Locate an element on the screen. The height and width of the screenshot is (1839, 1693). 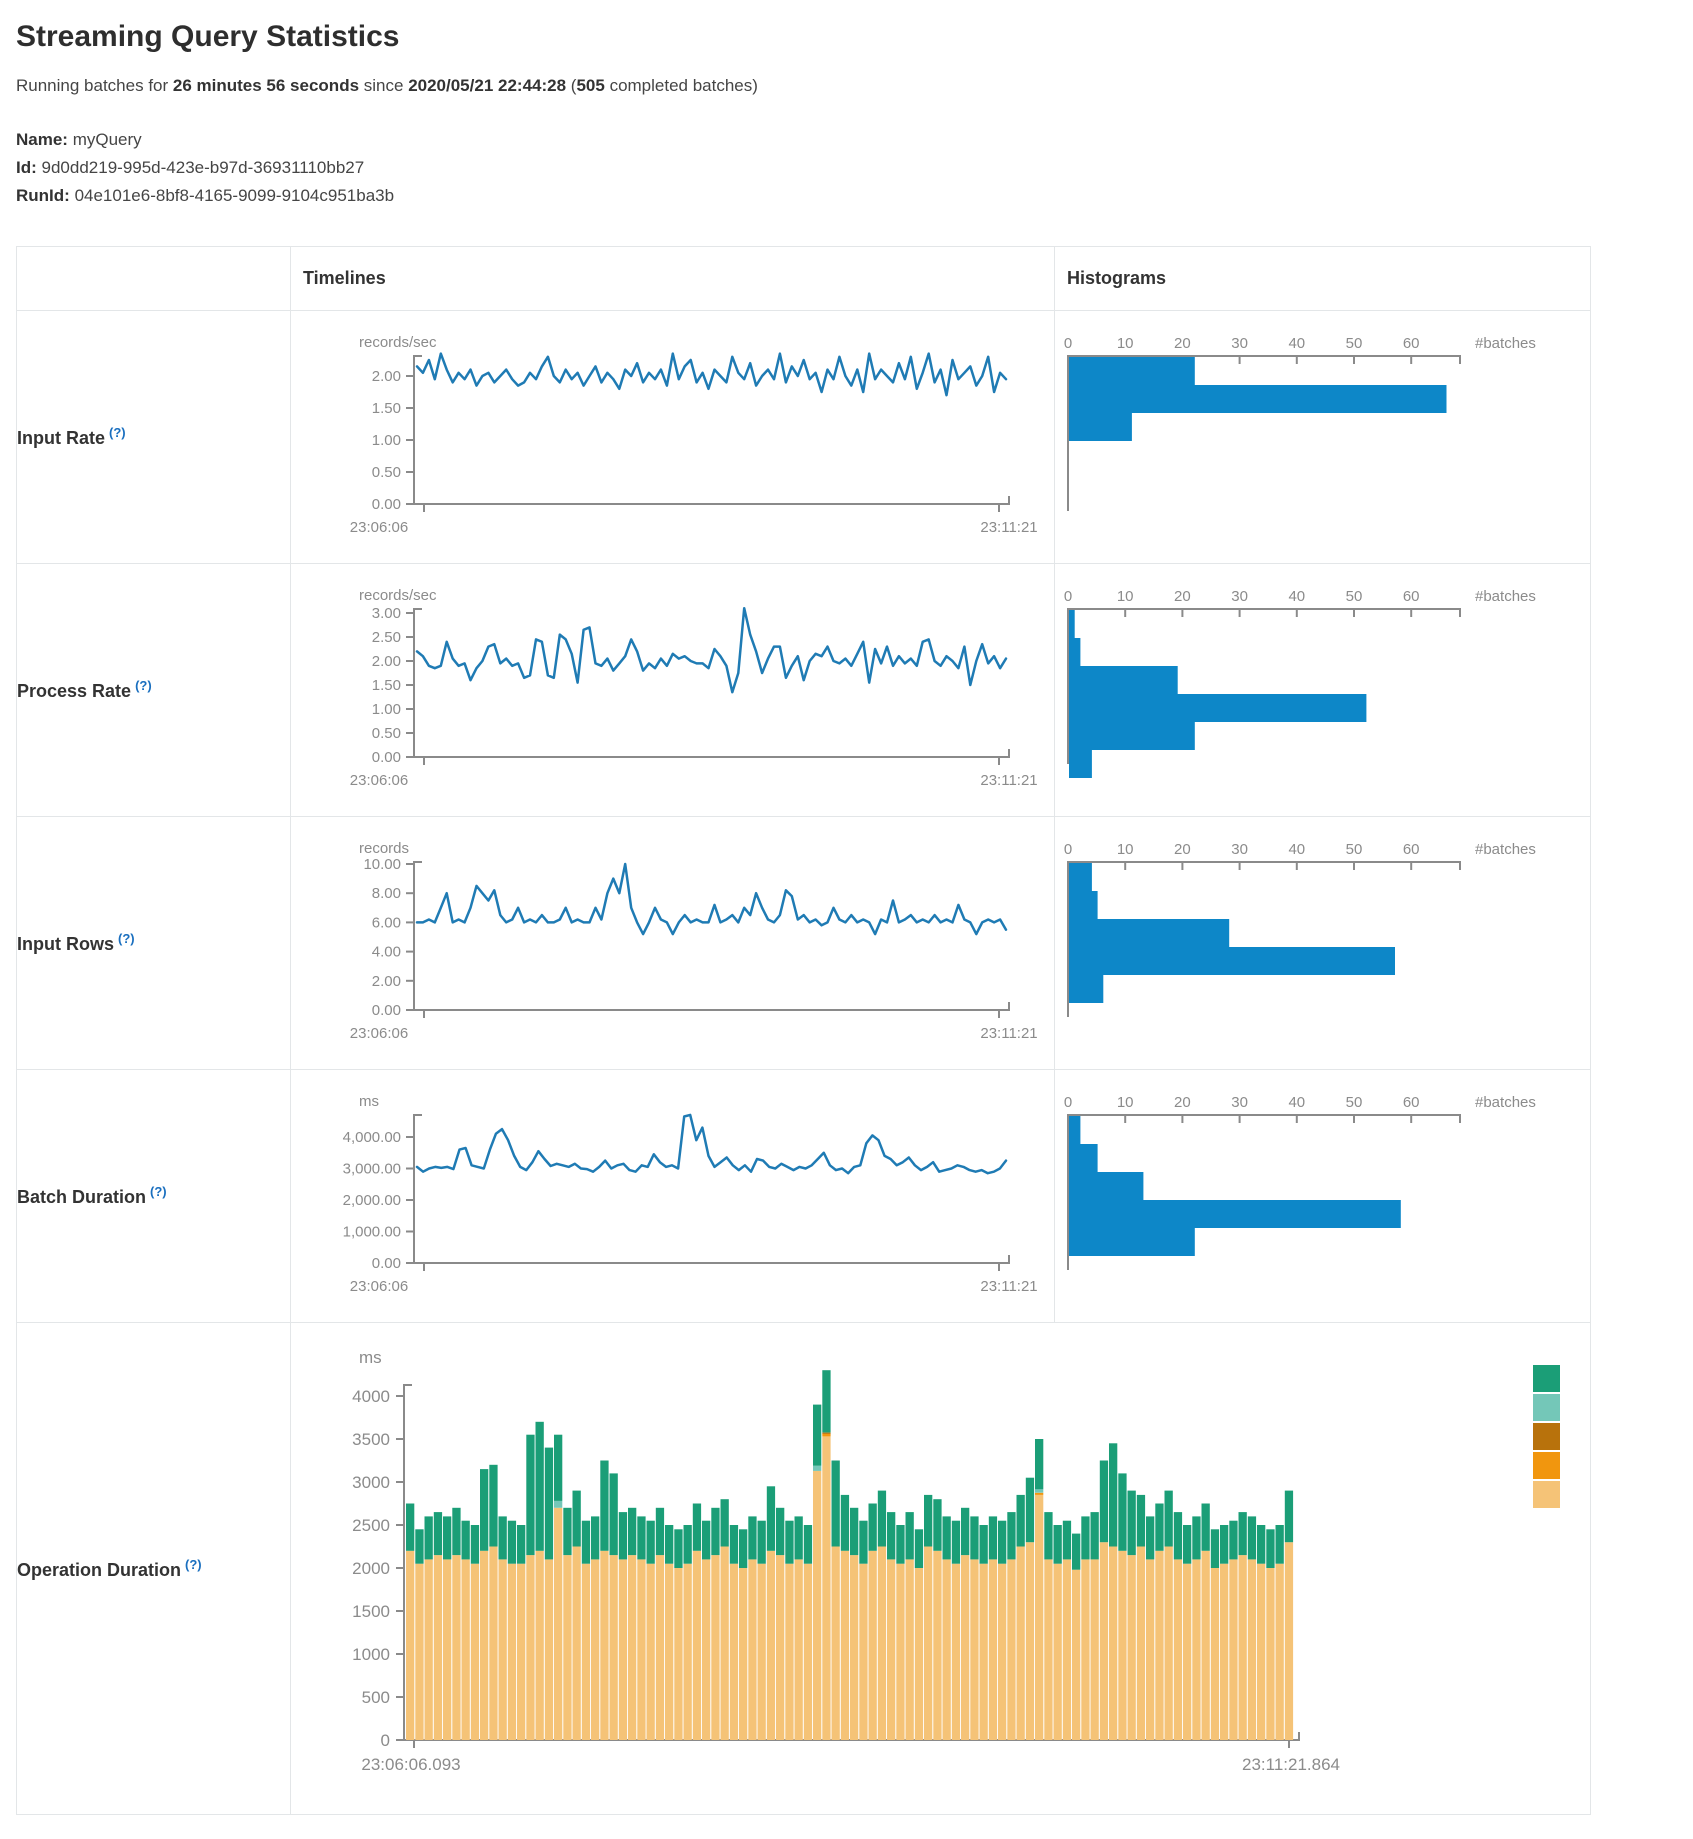
svg-text: 60 is located at coordinates (1411, 849).